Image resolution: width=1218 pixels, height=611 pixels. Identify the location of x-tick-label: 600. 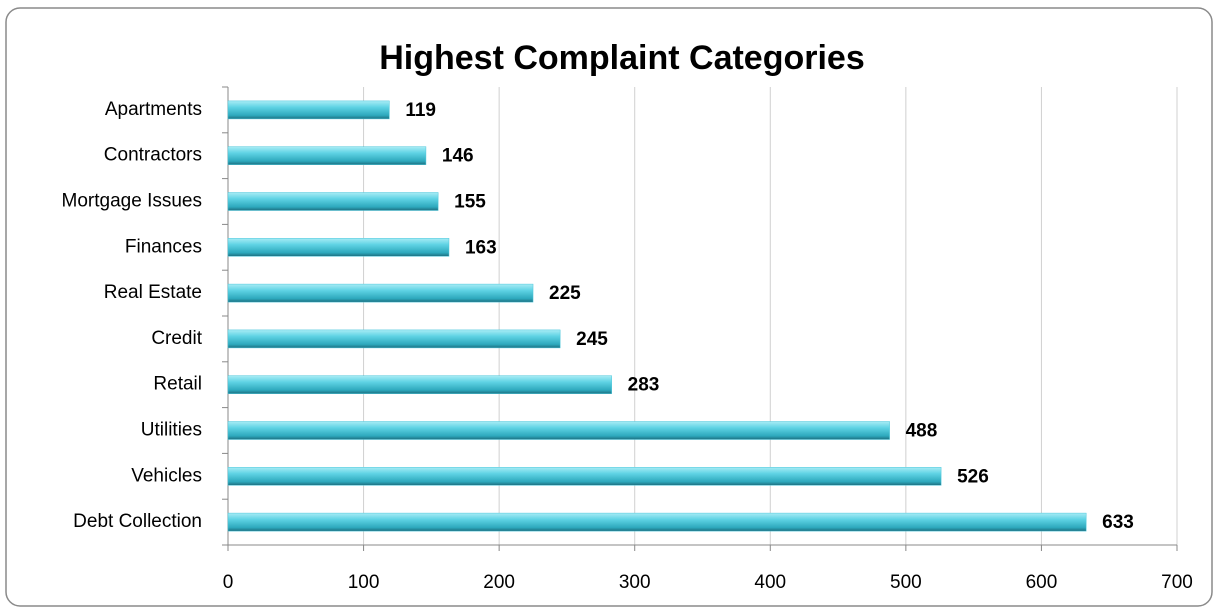
(1042, 582).